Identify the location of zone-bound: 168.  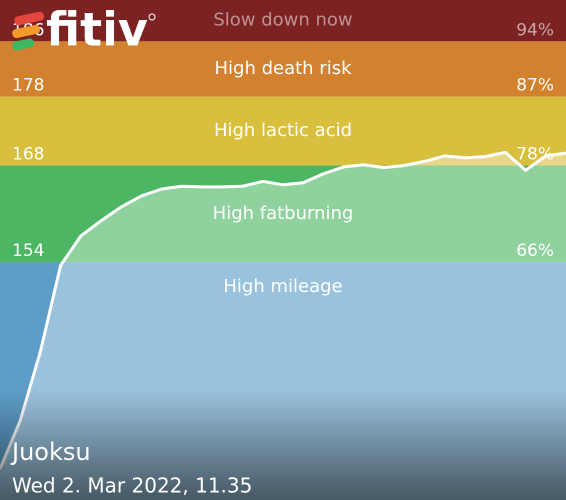
(28, 155).